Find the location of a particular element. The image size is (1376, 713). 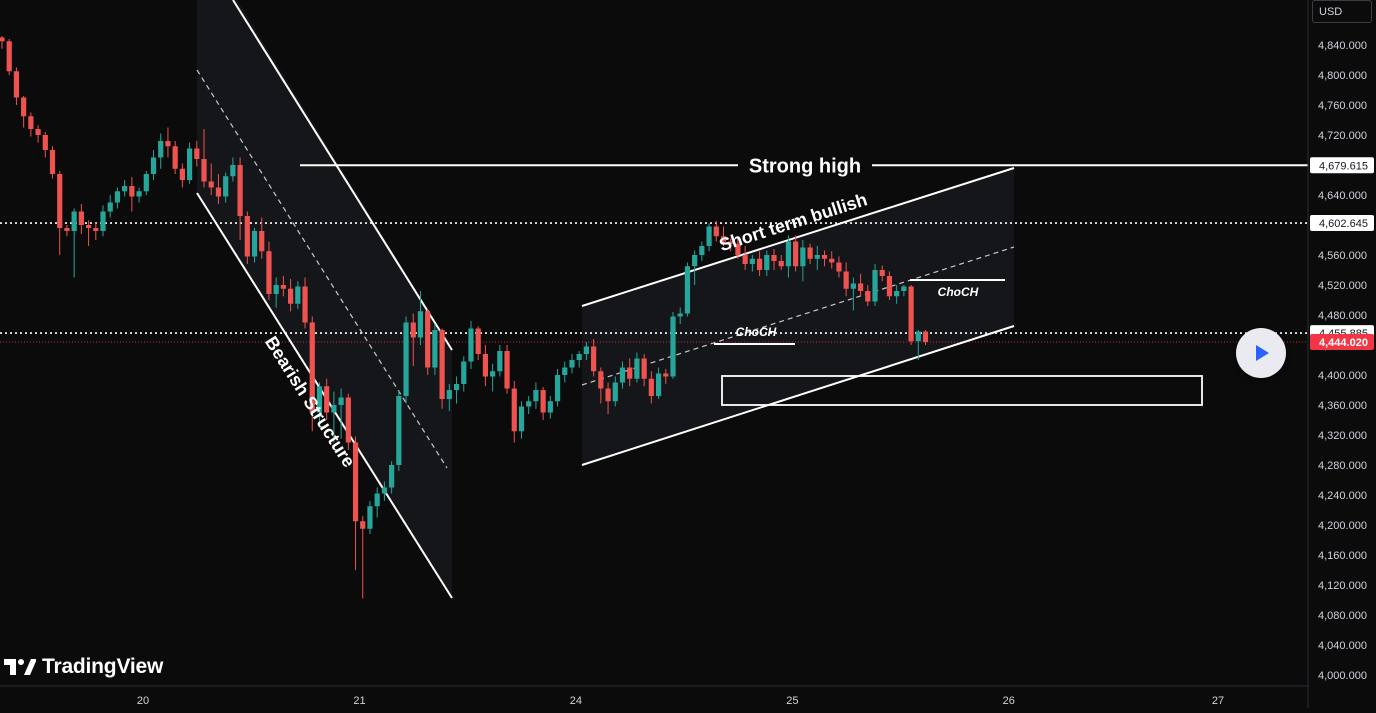

y-tick-label: 4,760.000 is located at coordinates (1342, 106).